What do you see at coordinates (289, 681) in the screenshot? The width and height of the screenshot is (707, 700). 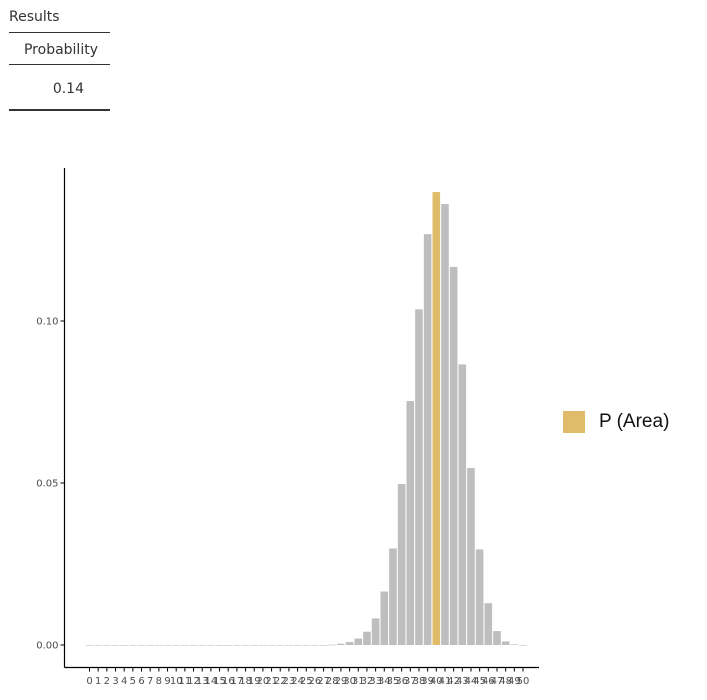 I see `x-tick-label: 23` at bounding box center [289, 681].